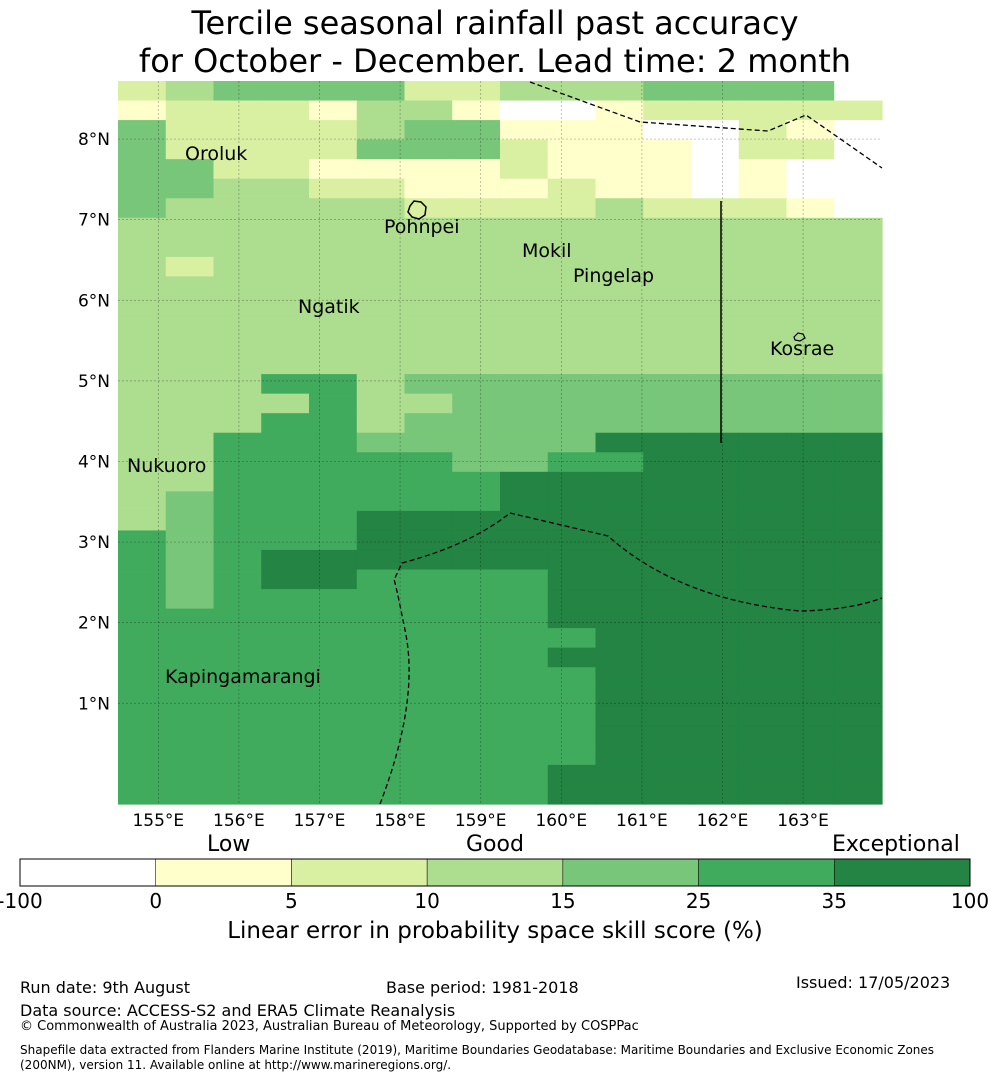  What do you see at coordinates (156, 901) in the screenshot?
I see `colorbar-tick-label: 0` at bounding box center [156, 901].